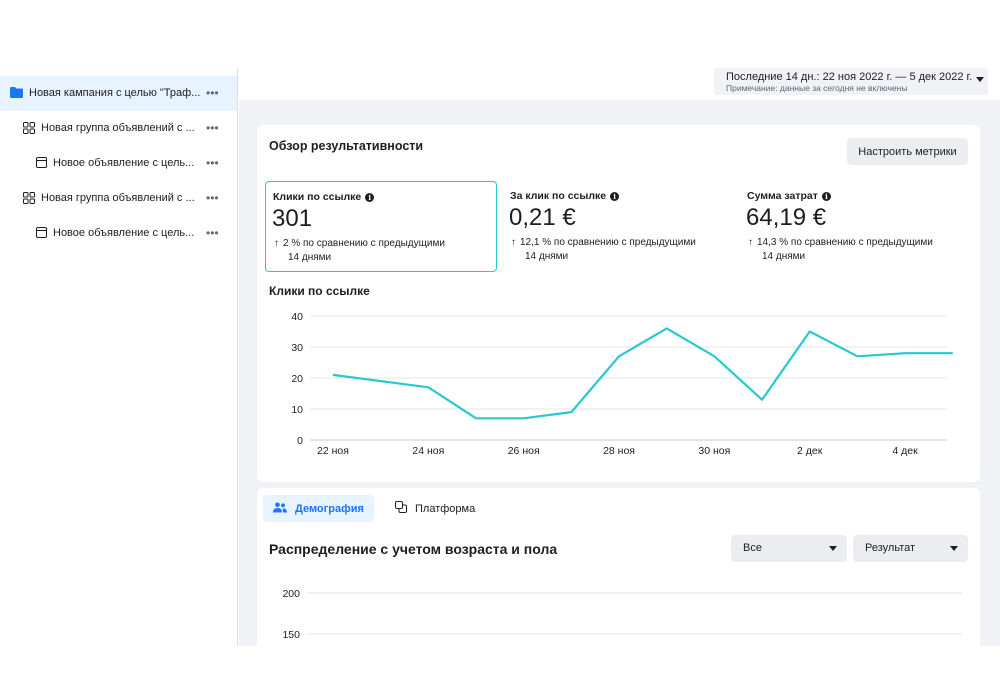 This screenshot has width=1000, height=693. What do you see at coordinates (810, 451) in the screenshot?
I see `x-tick-label: 2 дек` at bounding box center [810, 451].